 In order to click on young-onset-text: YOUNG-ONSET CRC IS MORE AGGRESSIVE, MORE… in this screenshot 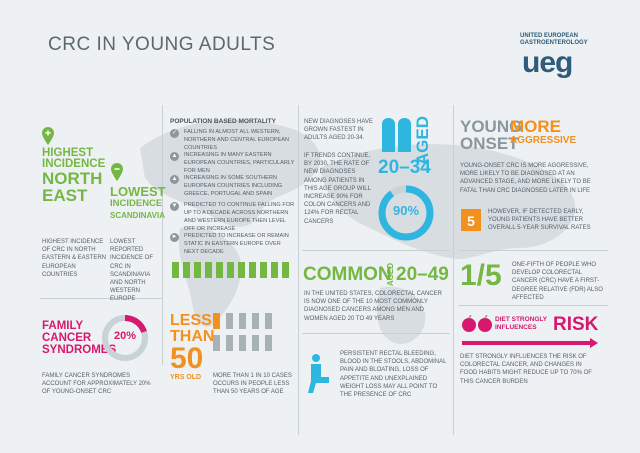, I will do `click(525, 178)`.